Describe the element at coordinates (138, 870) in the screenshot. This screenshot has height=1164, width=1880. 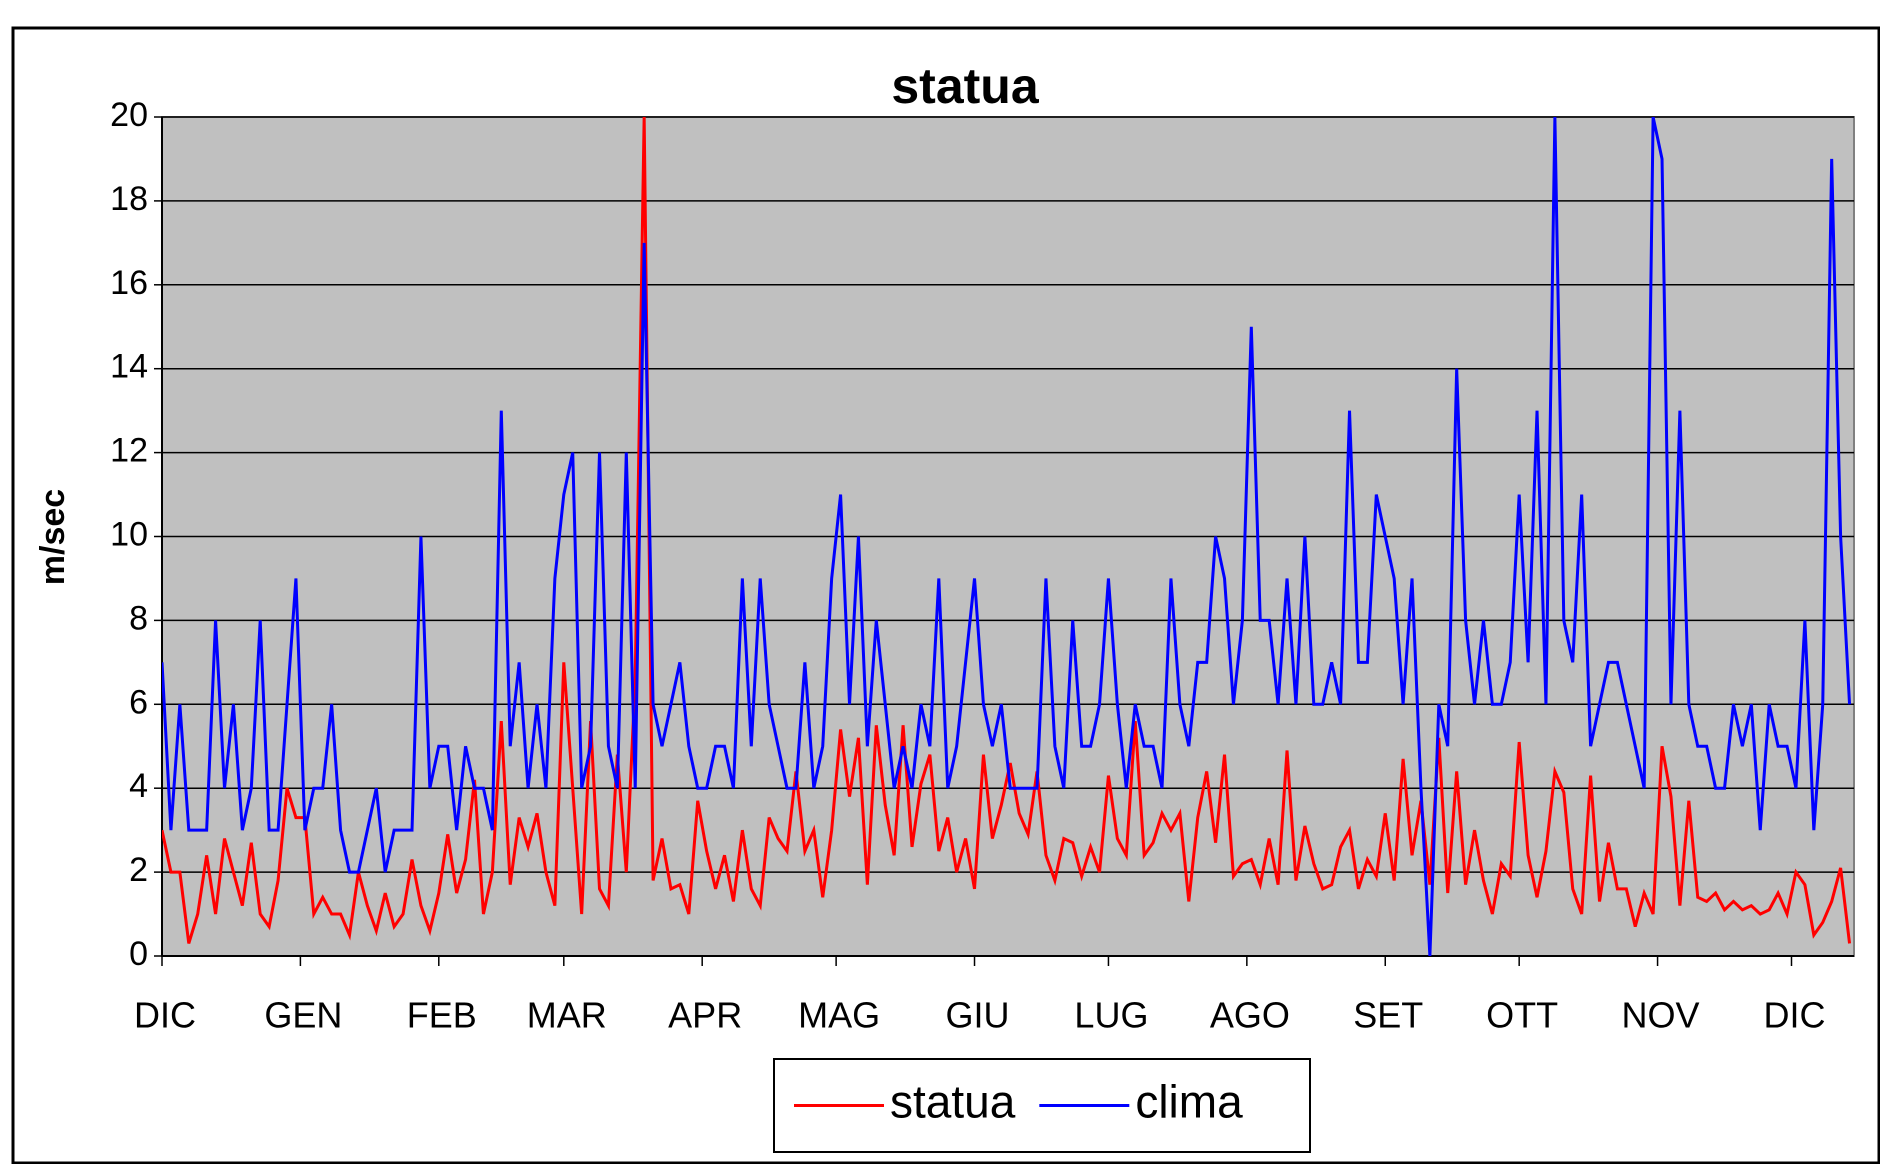
I see `y-tick-label: 2` at that location.